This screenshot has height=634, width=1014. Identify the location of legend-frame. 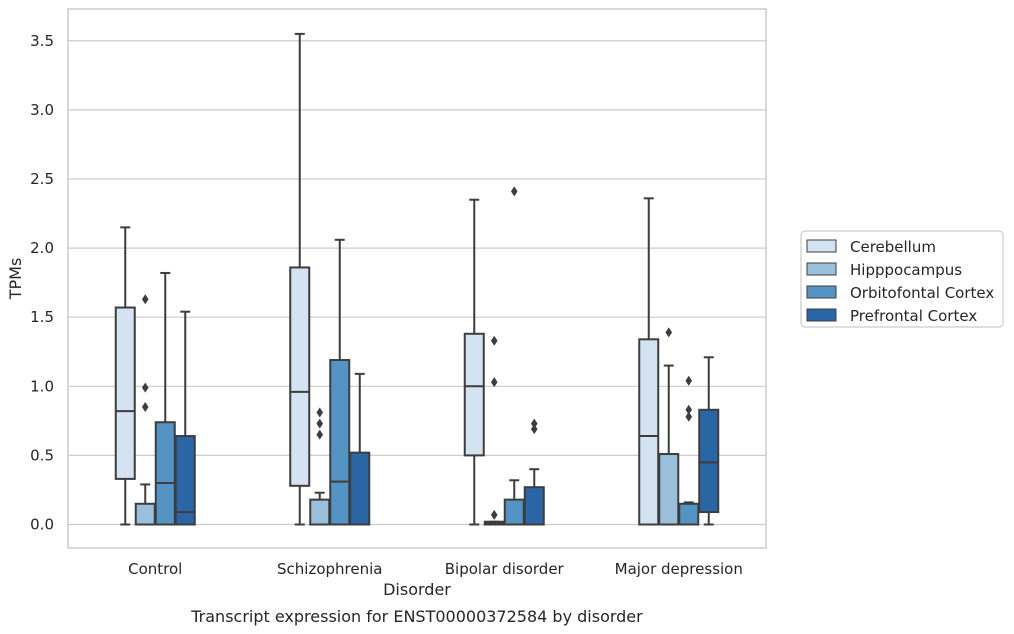
(902, 279).